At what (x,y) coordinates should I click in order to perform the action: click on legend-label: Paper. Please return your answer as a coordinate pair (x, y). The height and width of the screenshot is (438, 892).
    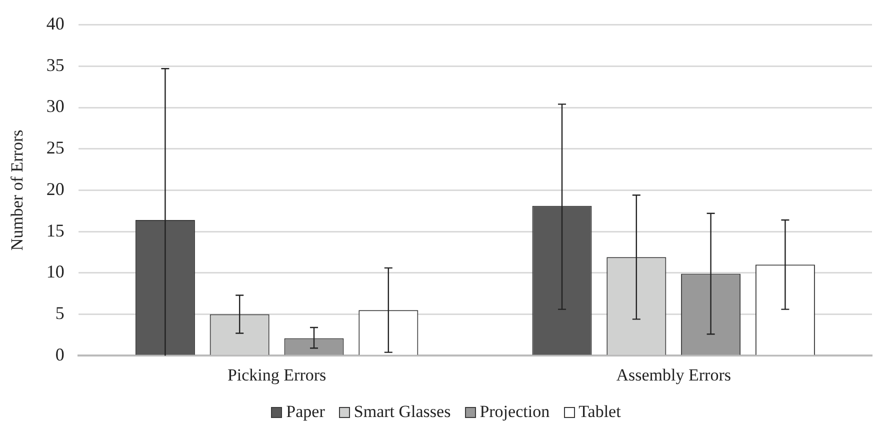
    Looking at the image, I should click on (305, 412).